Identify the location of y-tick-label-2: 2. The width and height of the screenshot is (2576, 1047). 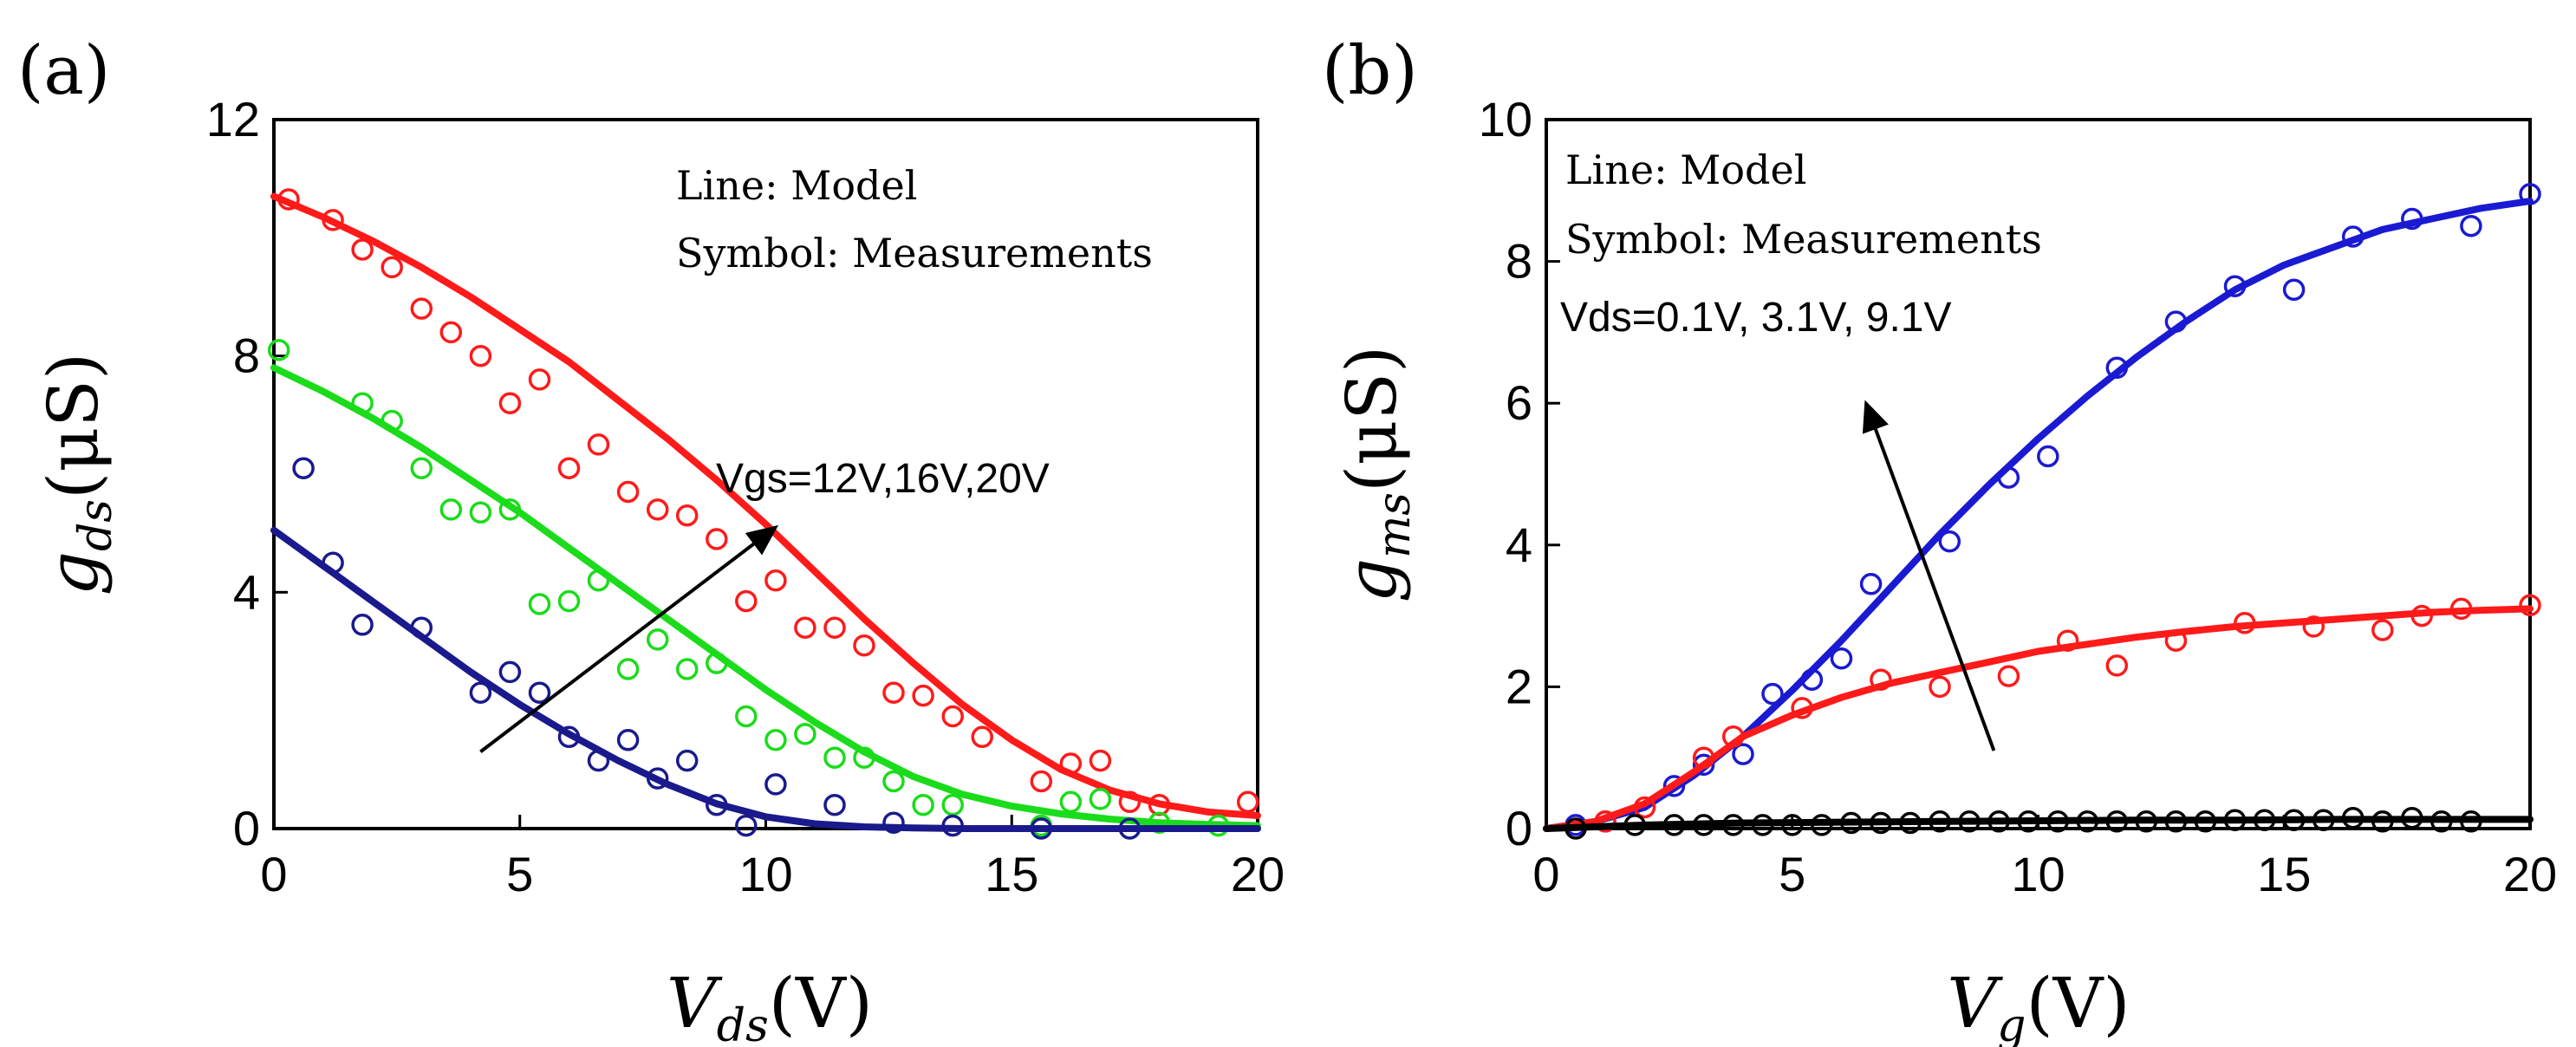
(1519, 686).